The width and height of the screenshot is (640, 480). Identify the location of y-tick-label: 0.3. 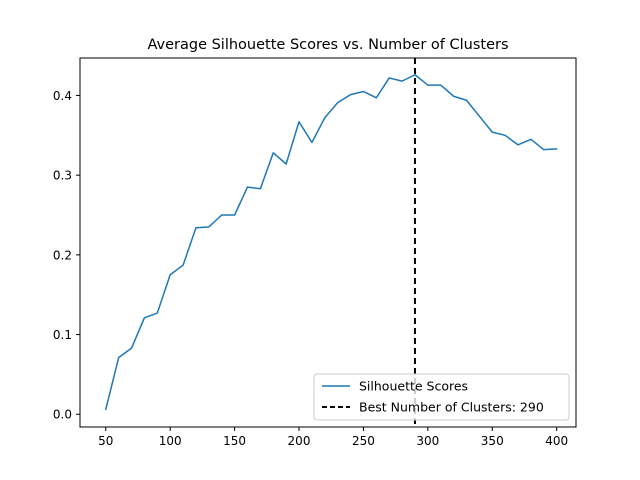
(62, 176).